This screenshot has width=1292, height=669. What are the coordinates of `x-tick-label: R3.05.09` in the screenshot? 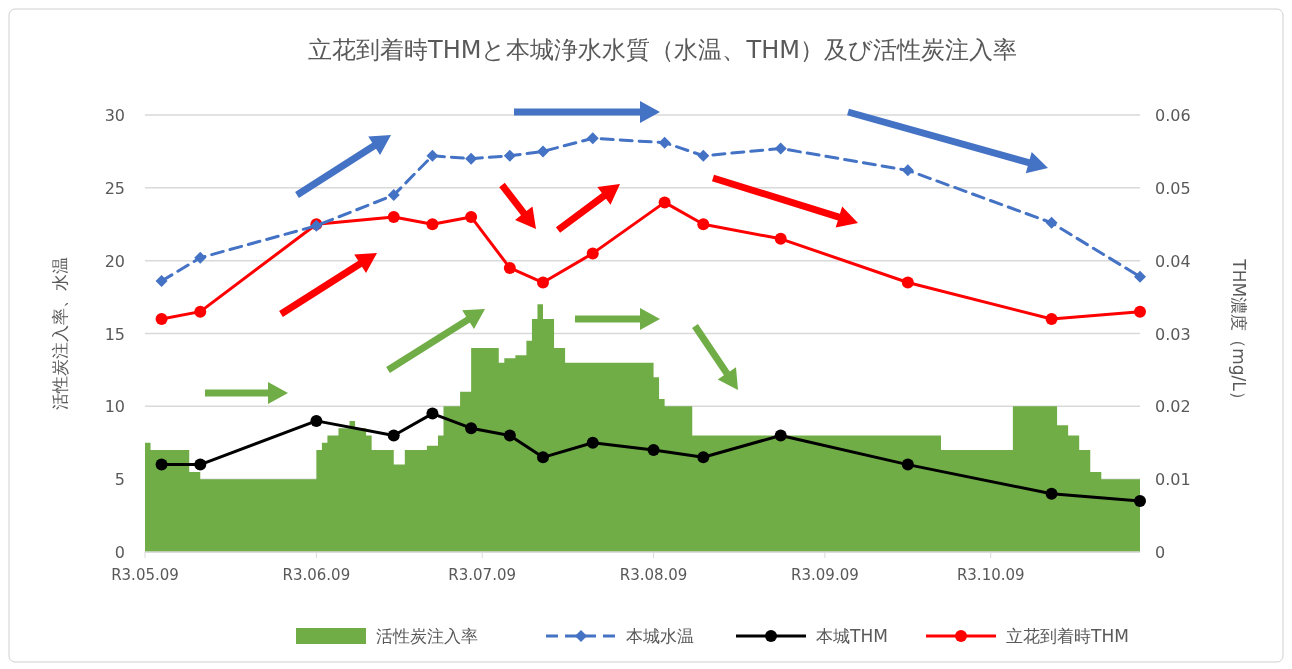 It's located at (145, 575).